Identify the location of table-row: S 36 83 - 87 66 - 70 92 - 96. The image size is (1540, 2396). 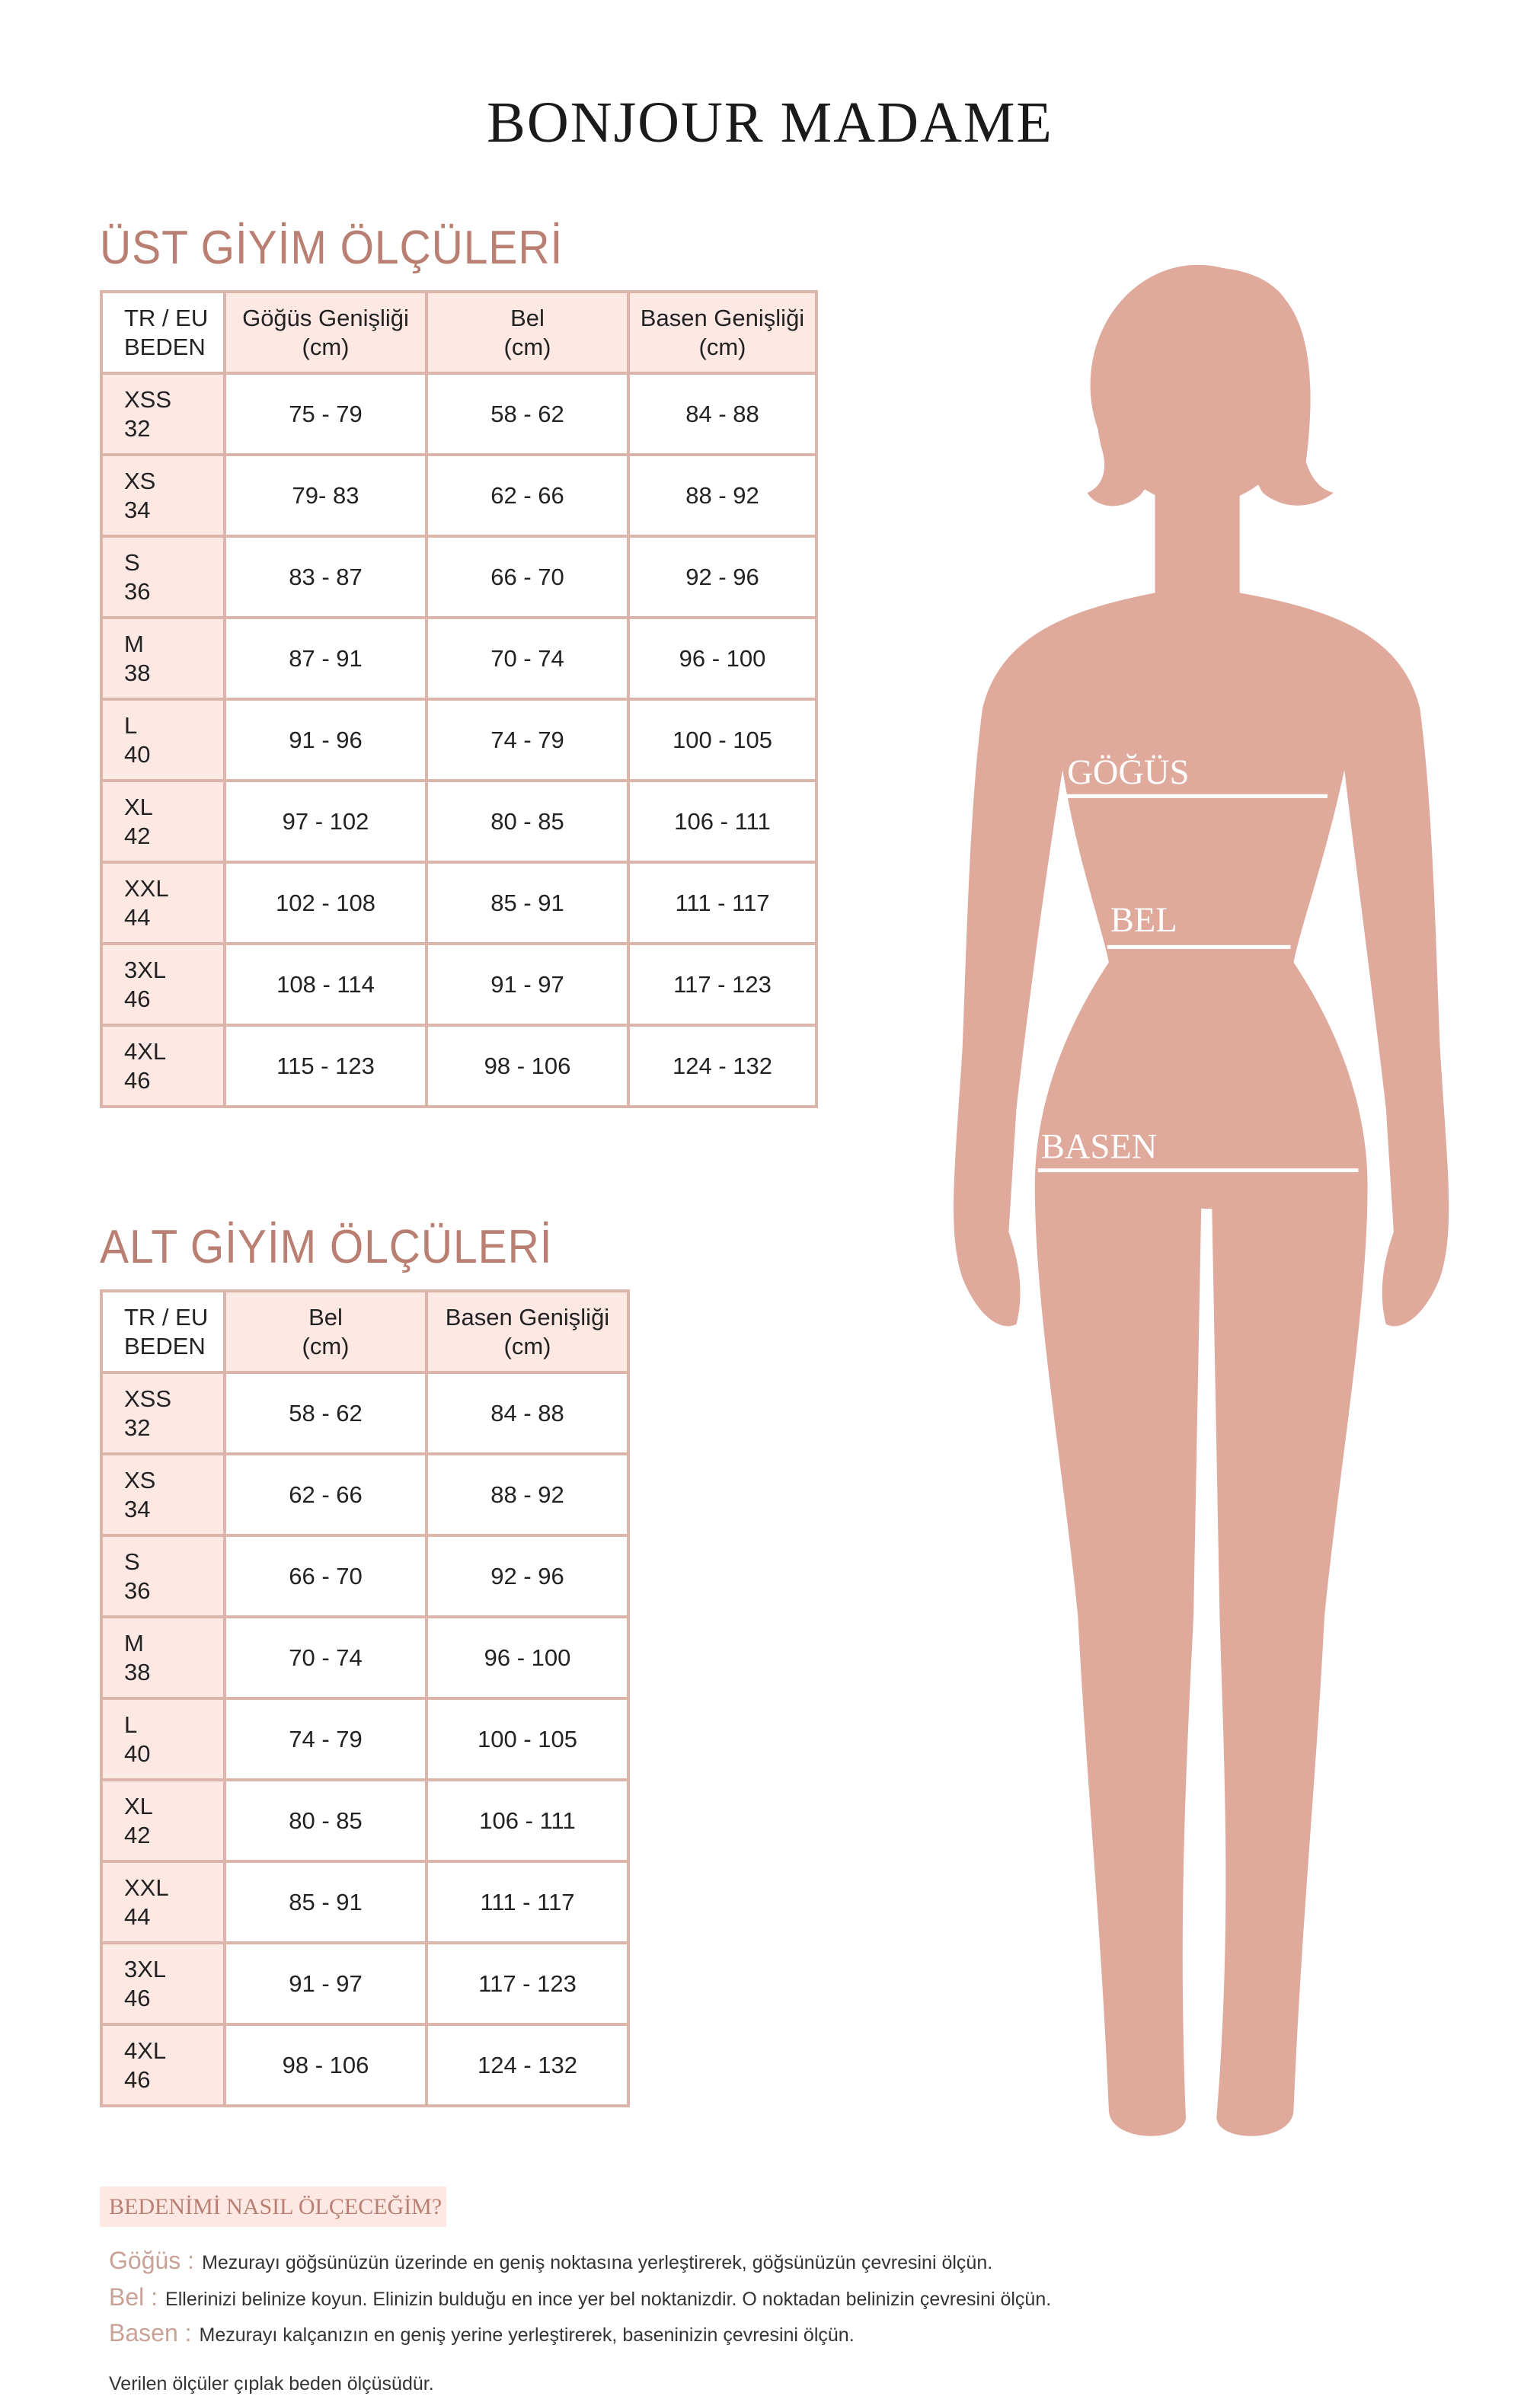
(459, 577).